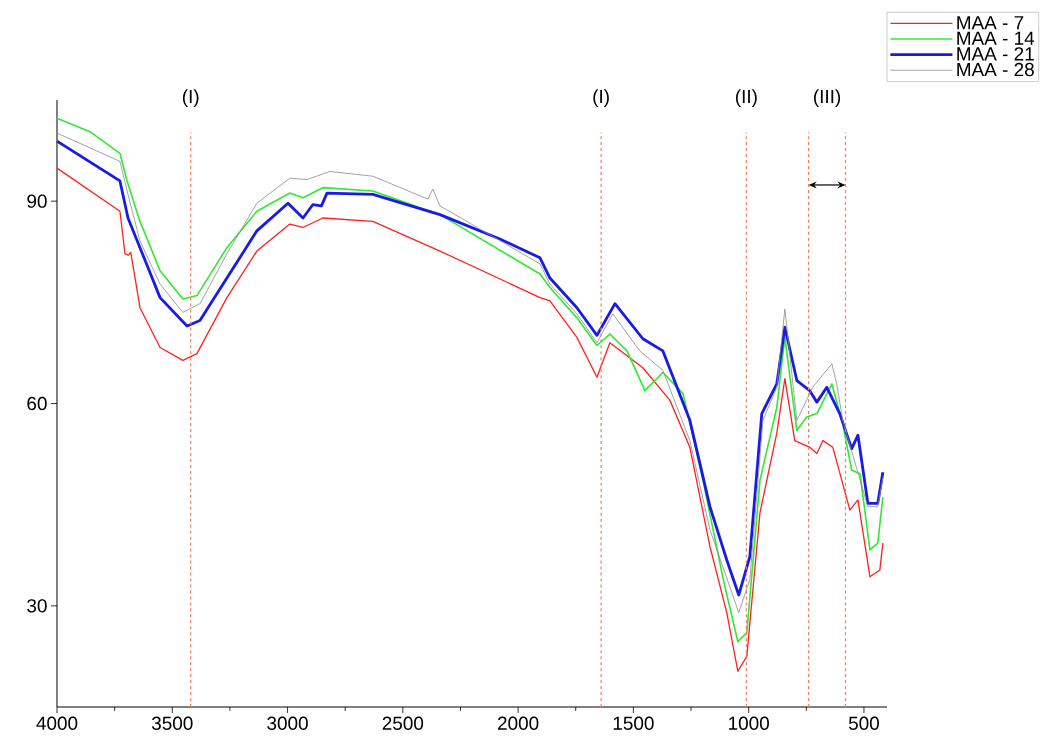 The width and height of the screenshot is (1041, 750). Describe the element at coordinates (749, 723) in the screenshot. I see `x-tick-label: 1000` at that location.